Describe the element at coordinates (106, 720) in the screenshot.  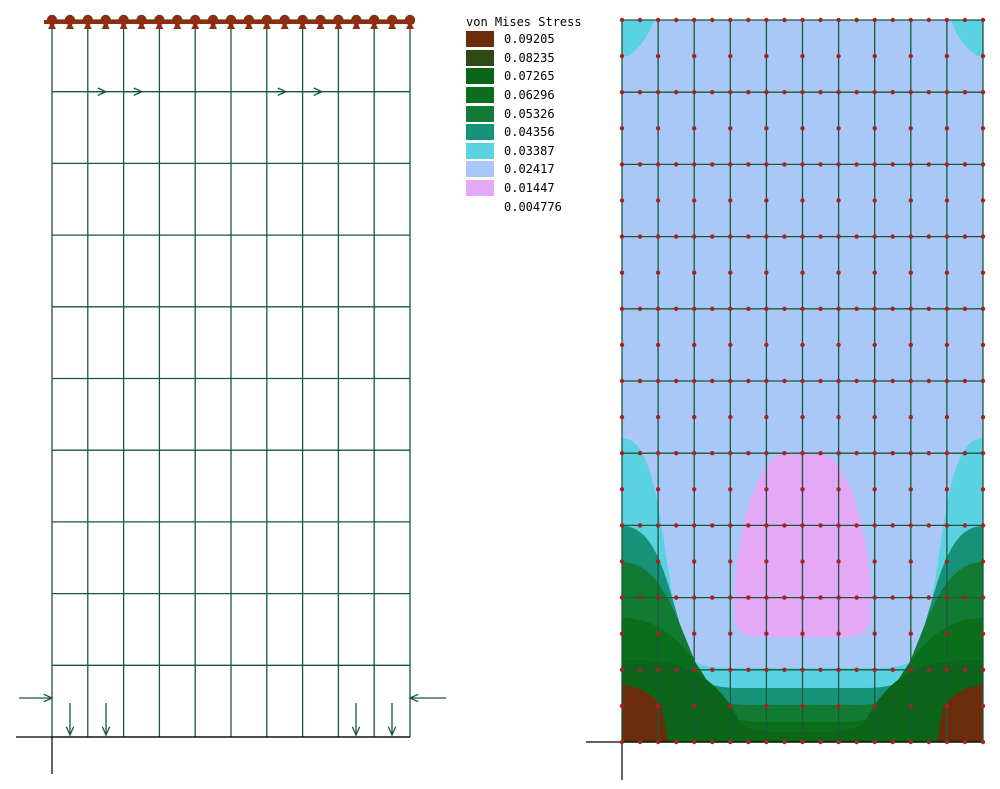
I see `force-arrow` at that location.